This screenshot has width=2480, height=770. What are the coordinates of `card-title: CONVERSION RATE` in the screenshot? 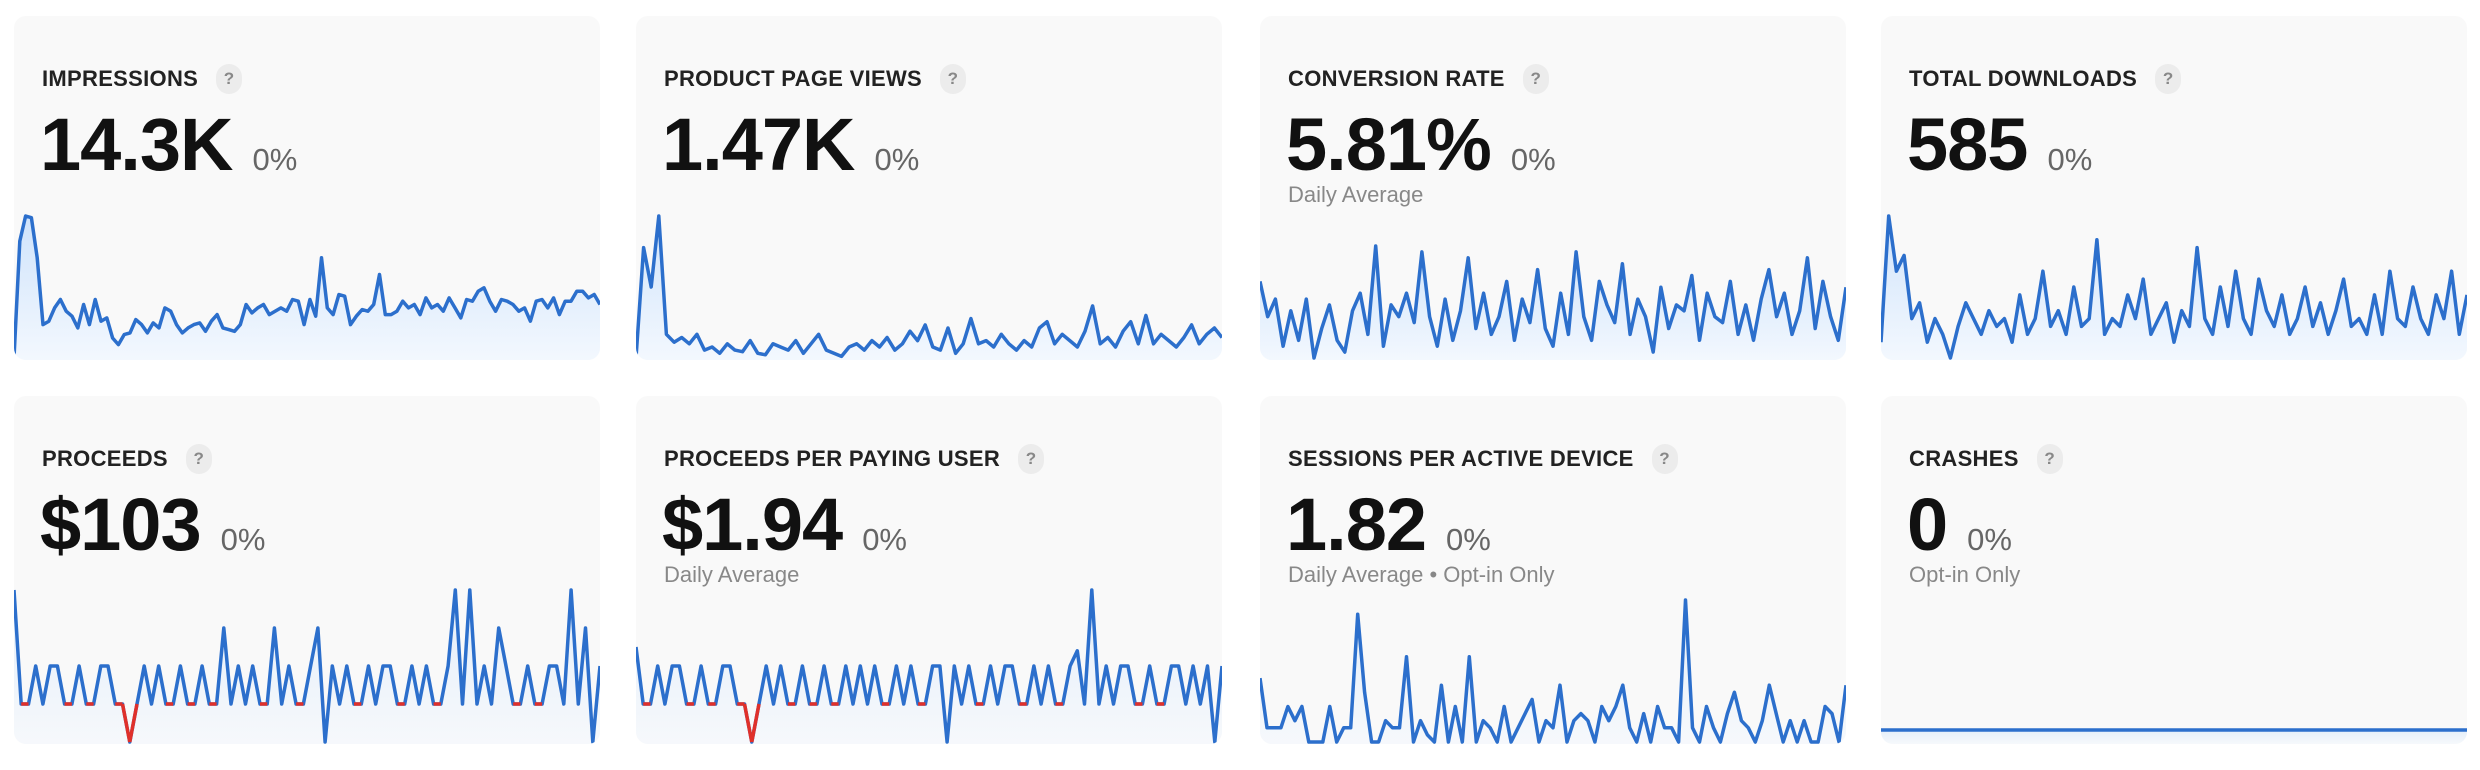 It's located at (1396, 78).